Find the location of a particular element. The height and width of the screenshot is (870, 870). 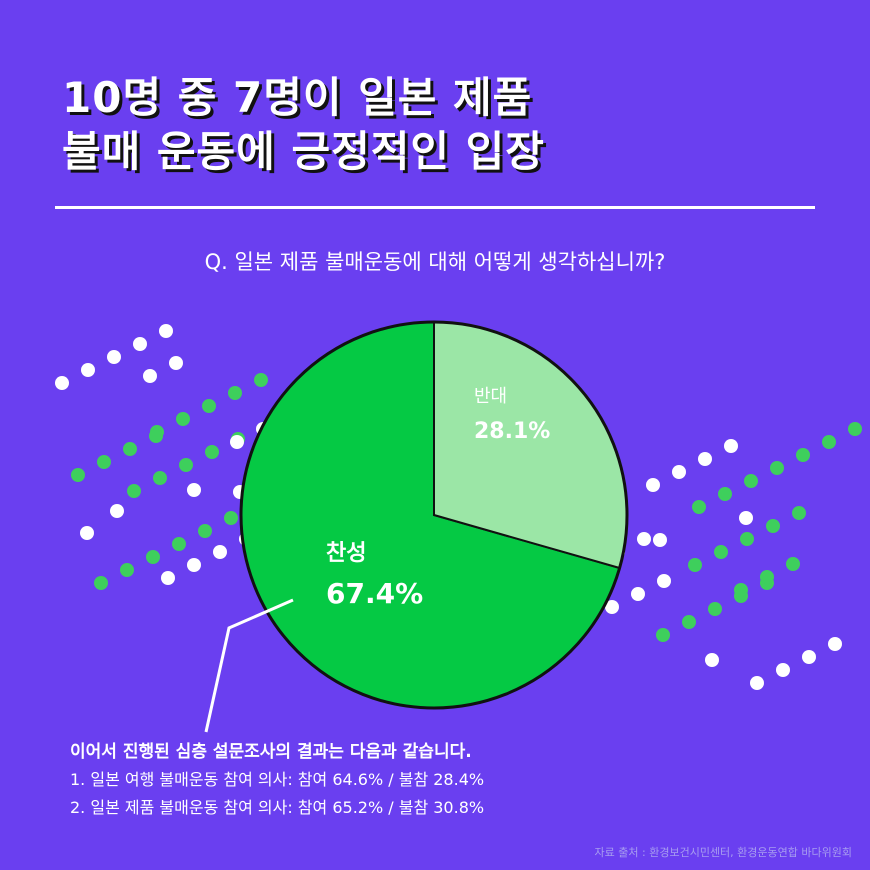

slice-label-disagree: 반대 is located at coordinates (490, 396).